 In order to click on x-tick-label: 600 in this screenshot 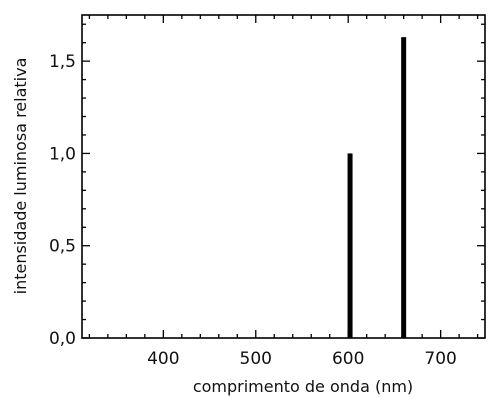, I will do `click(348, 359)`.